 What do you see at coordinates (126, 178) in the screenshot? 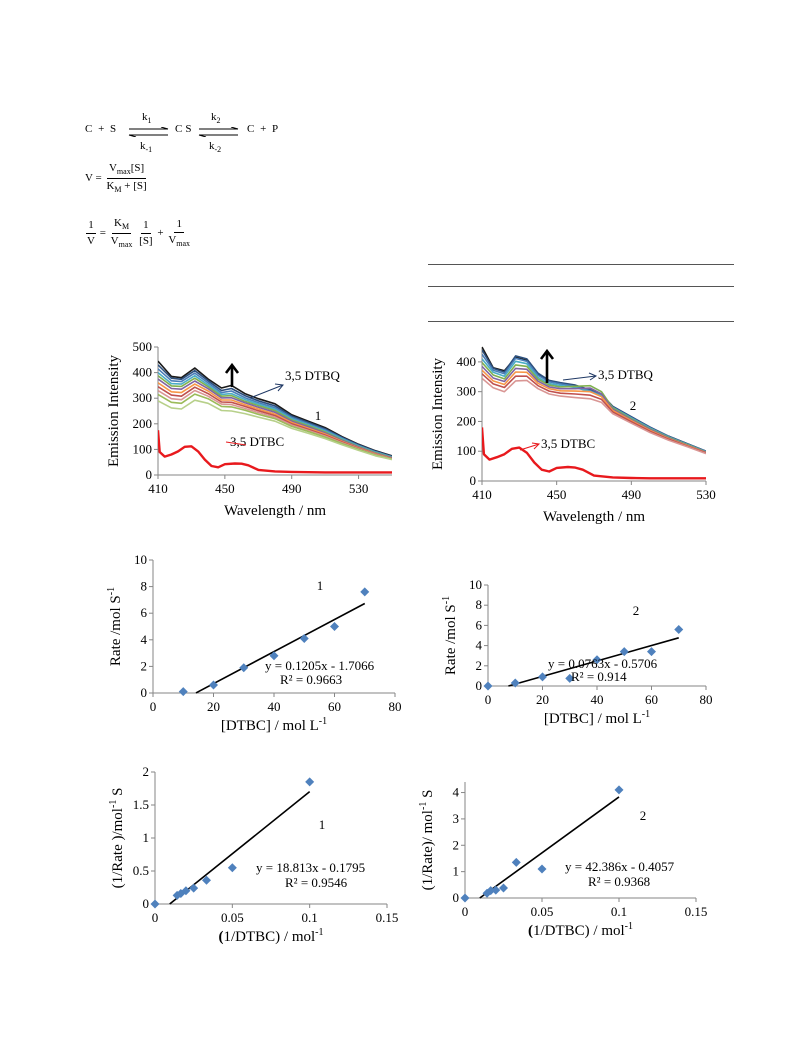
I see `mm-fraction: Vmax[S] KM + [S]` at bounding box center [126, 178].